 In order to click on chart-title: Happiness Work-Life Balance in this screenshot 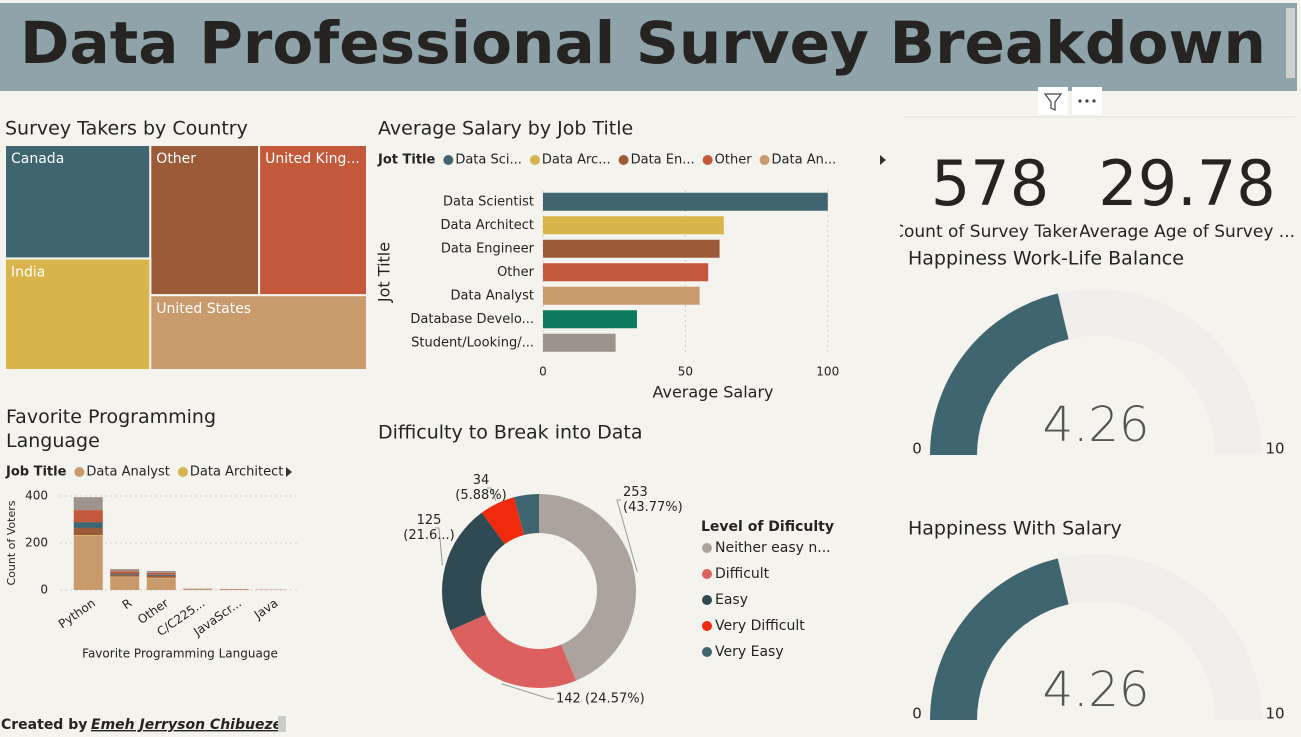, I will do `click(1046, 259)`.